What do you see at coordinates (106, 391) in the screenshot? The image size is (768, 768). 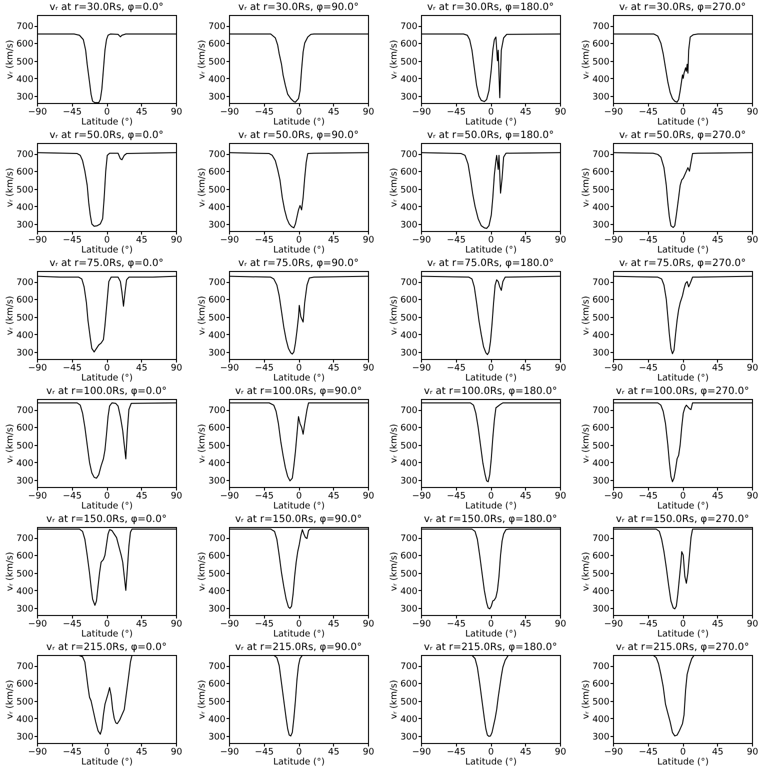 I see `chart-title: vᵣ at r=100.0Rs, φ=0.0°` at bounding box center [106, 391].